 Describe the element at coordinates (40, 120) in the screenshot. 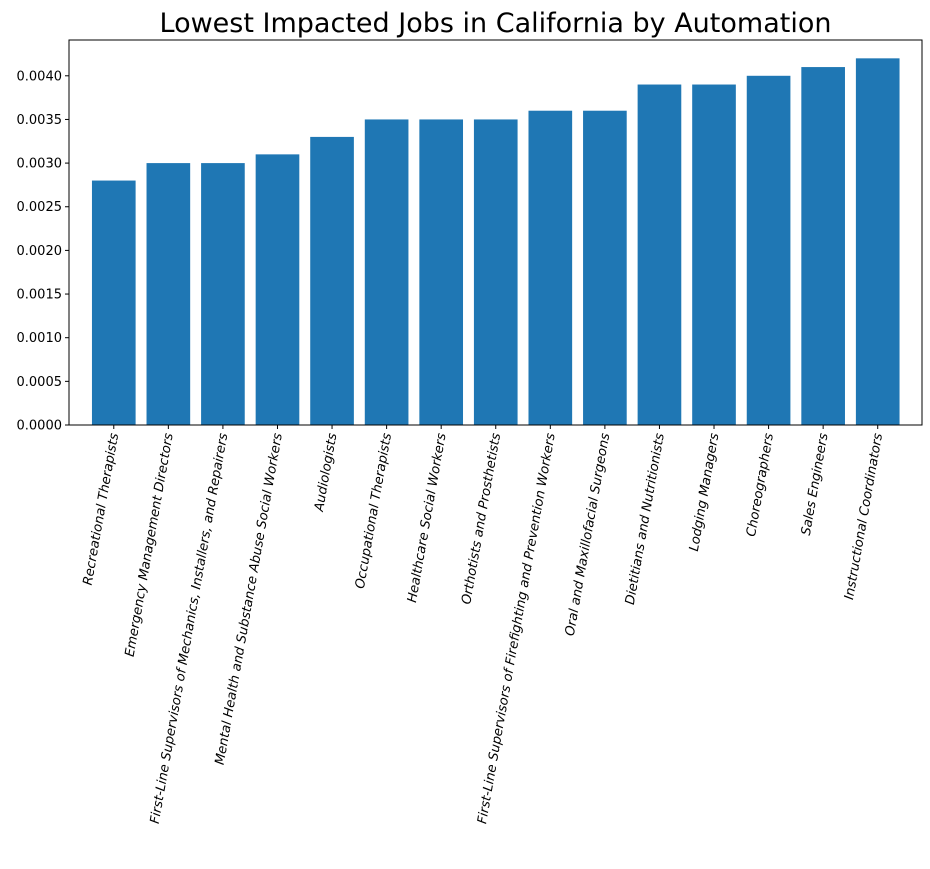

I see `y-tick-label: 0.0035` at that location.